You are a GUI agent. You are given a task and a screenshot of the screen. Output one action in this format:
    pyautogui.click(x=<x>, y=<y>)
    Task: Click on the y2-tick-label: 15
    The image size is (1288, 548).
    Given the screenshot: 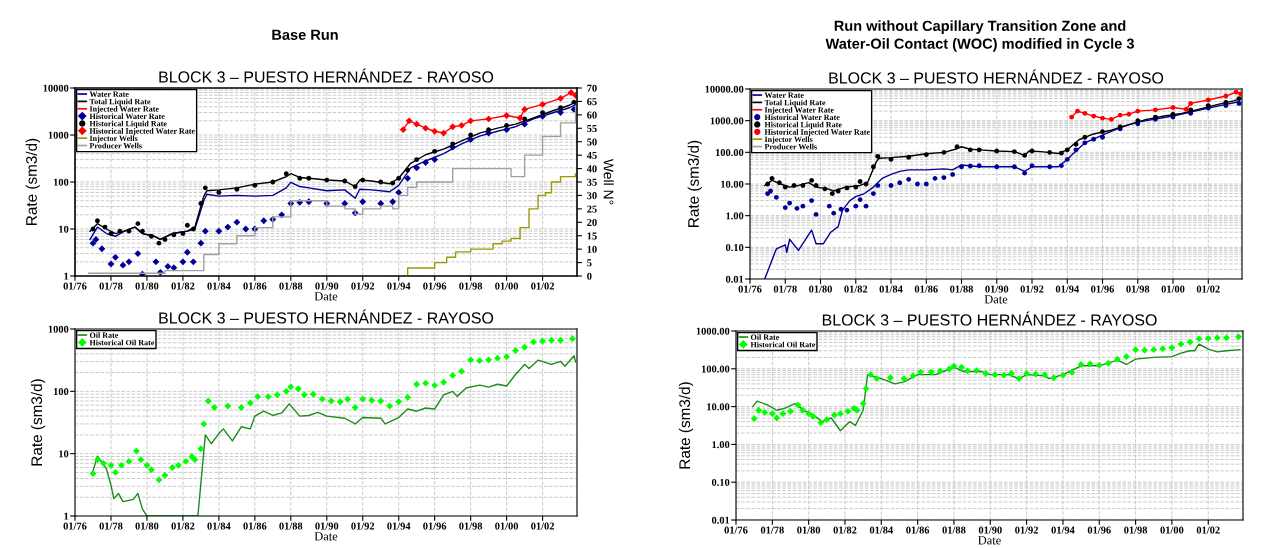 What is the action you would take?
    pyautogui.click(x=592, y=236)
    